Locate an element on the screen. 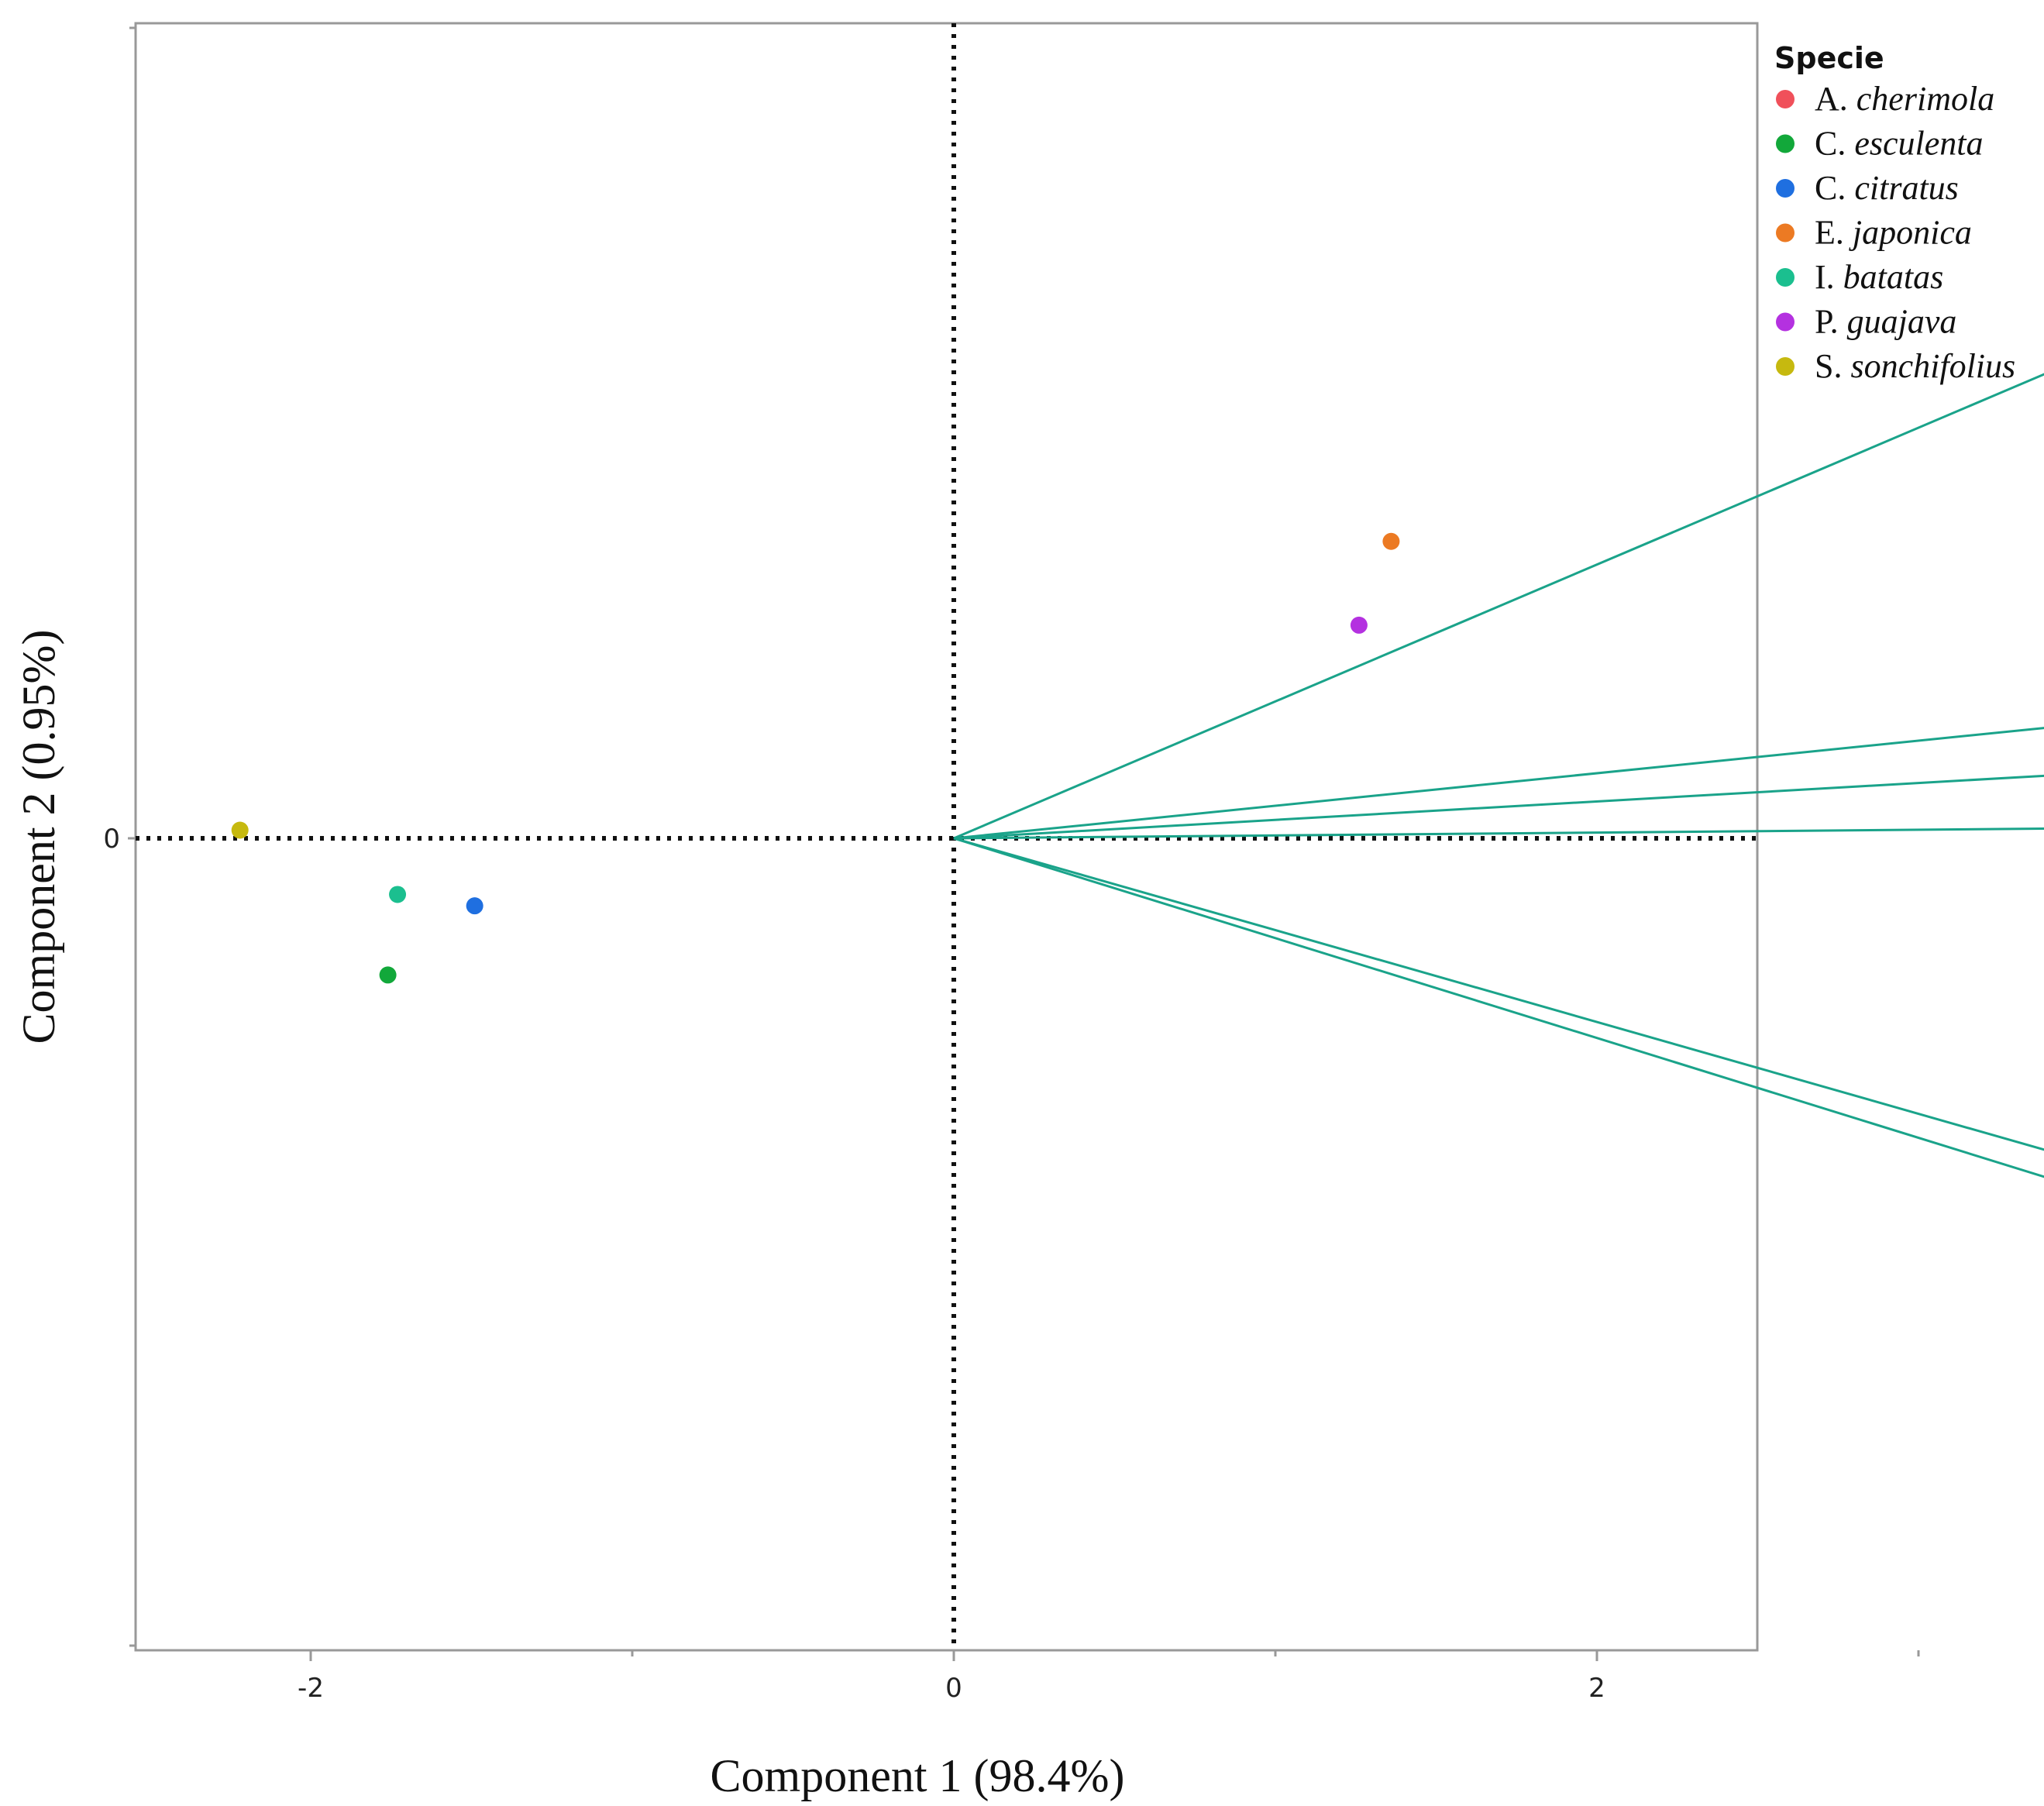  x-axis-title: Component 1 (98.4%) is located at coordinates (918, 1776).